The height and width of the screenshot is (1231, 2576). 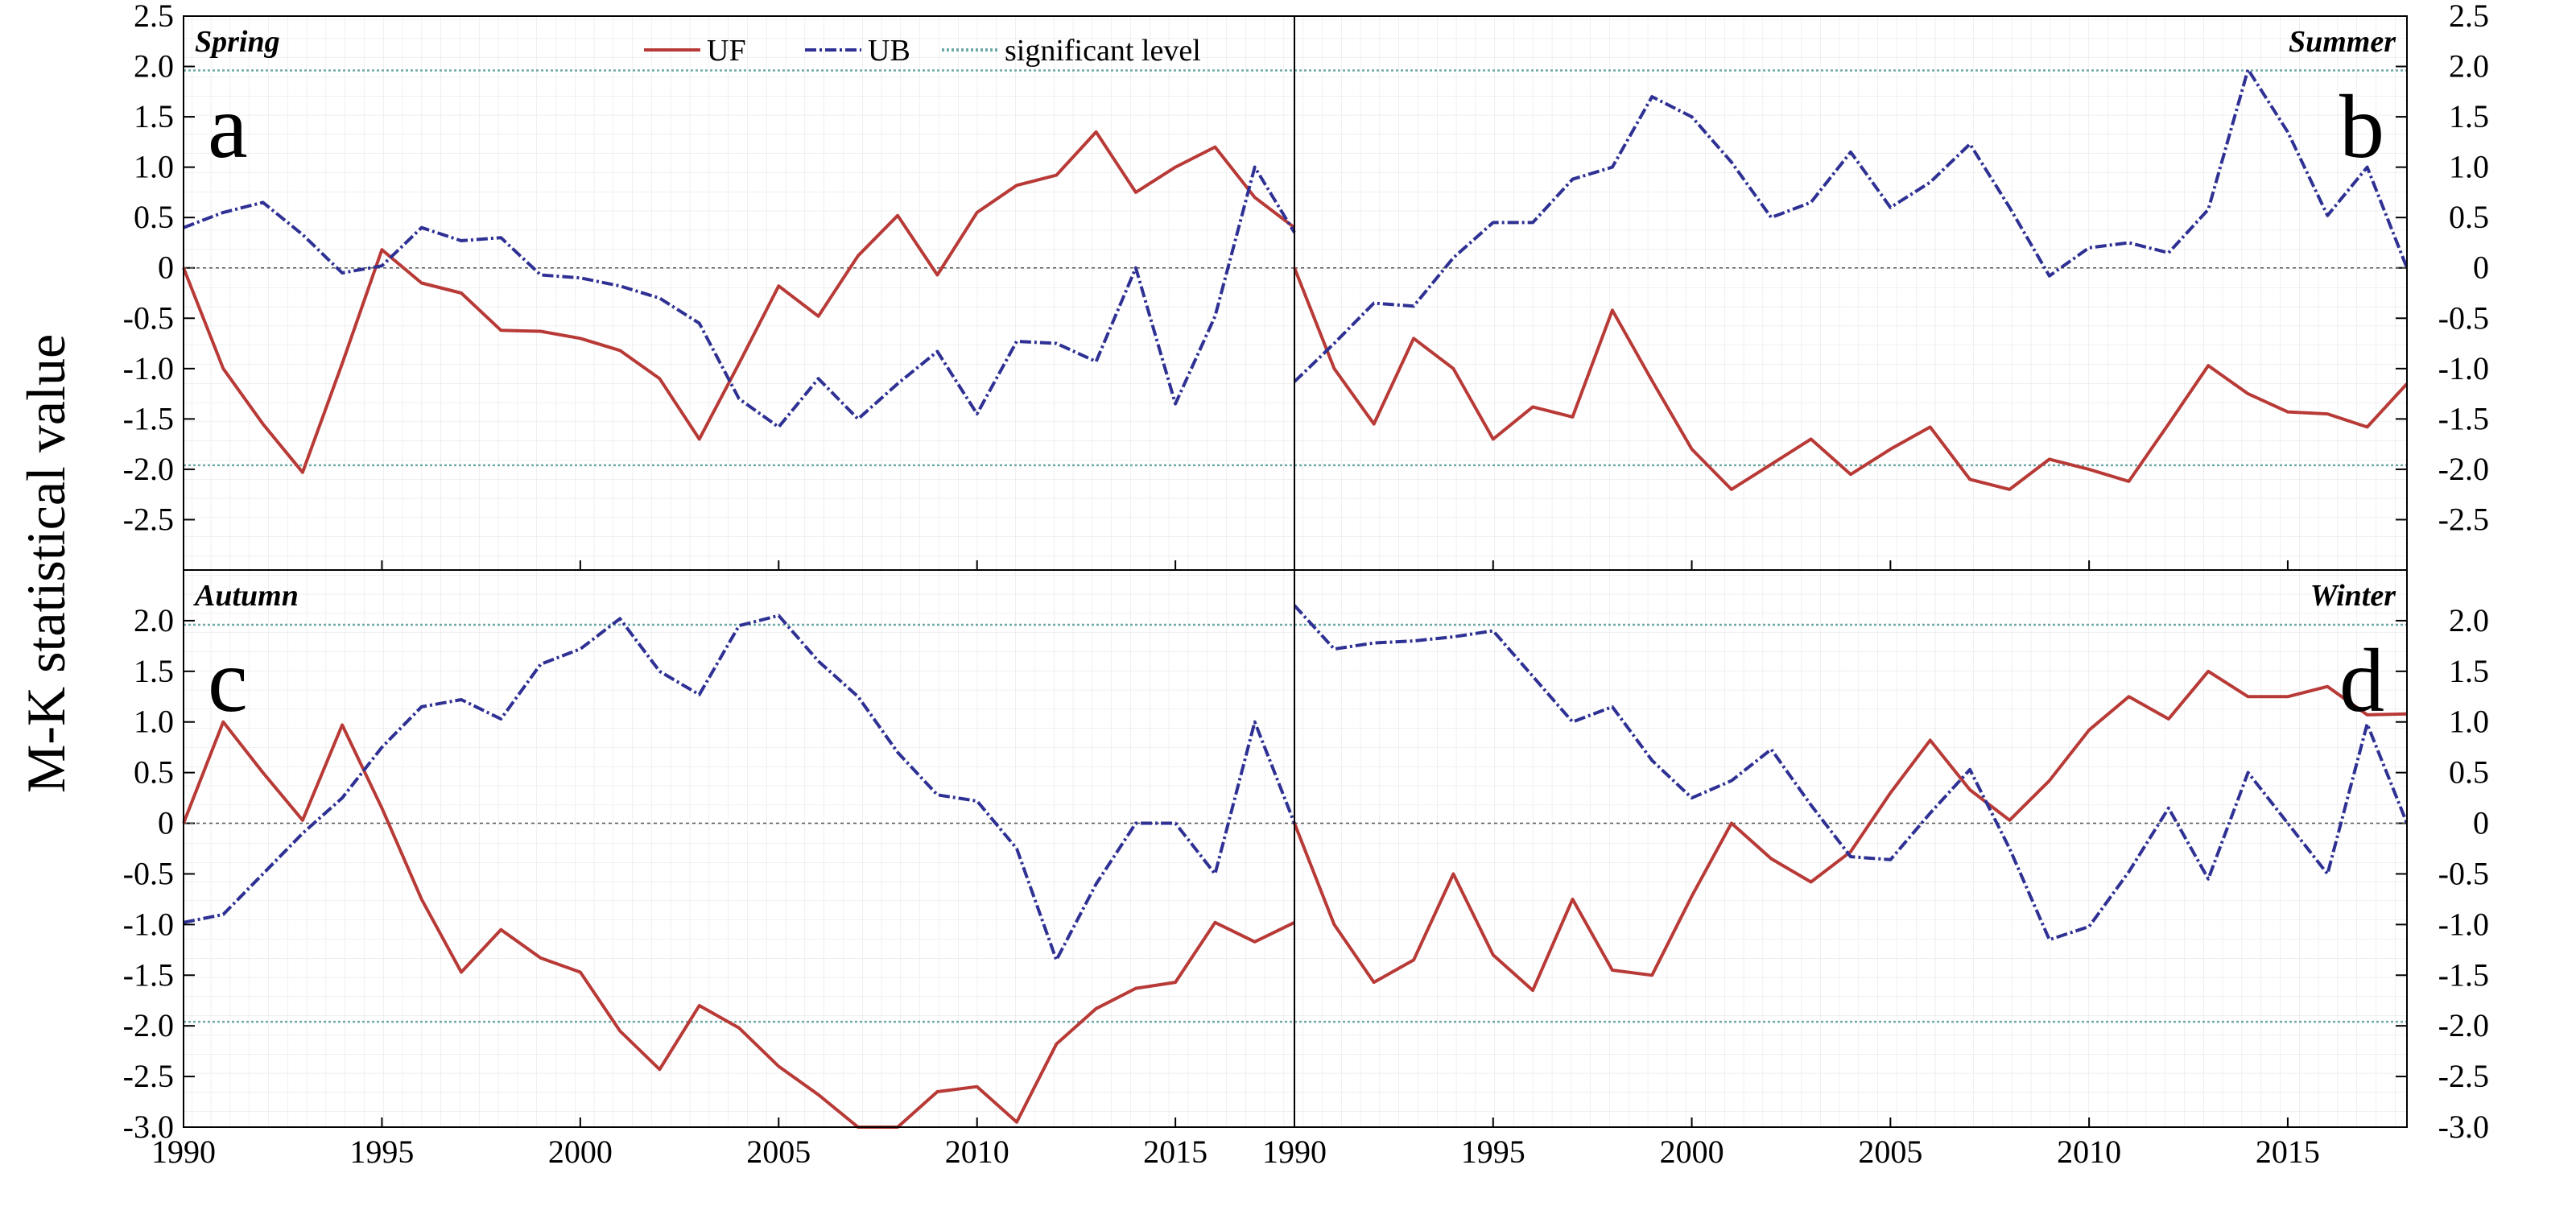 What do you see at coordinates (2342, 42) in the screenshot?
I see `panel-title: Summer` at bounding box center [2342, 42].